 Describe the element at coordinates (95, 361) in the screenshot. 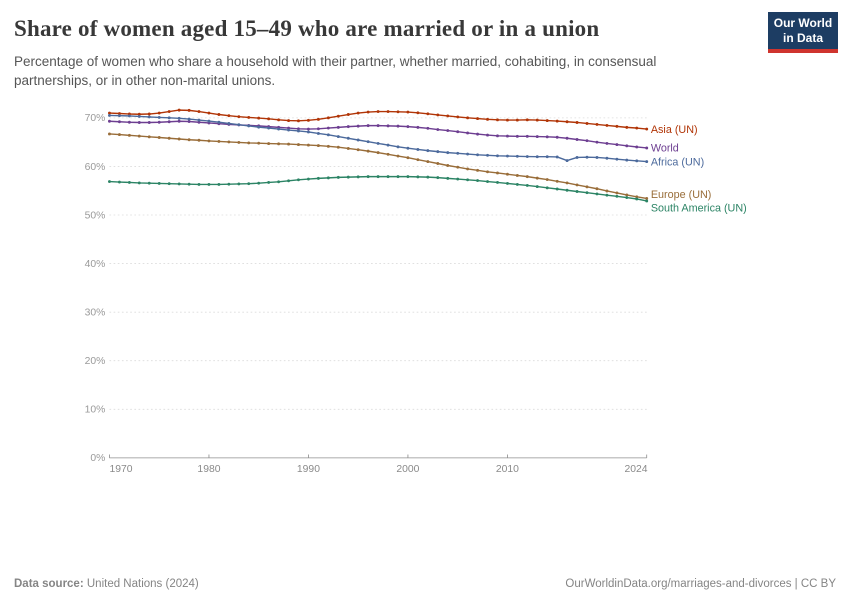

I see `y-tick-label: 20%` at that location.